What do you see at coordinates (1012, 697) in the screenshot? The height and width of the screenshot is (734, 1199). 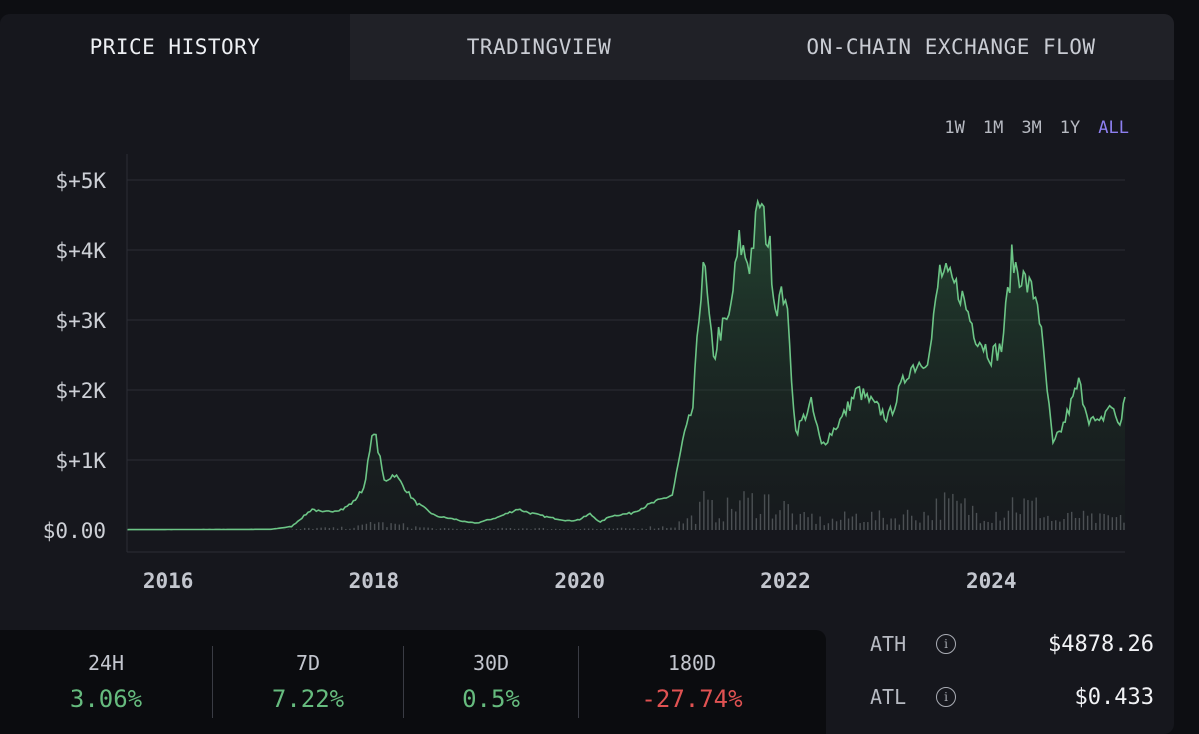 I see `atl-row: ATL i $0.433` at bounding box center [1012, 697].